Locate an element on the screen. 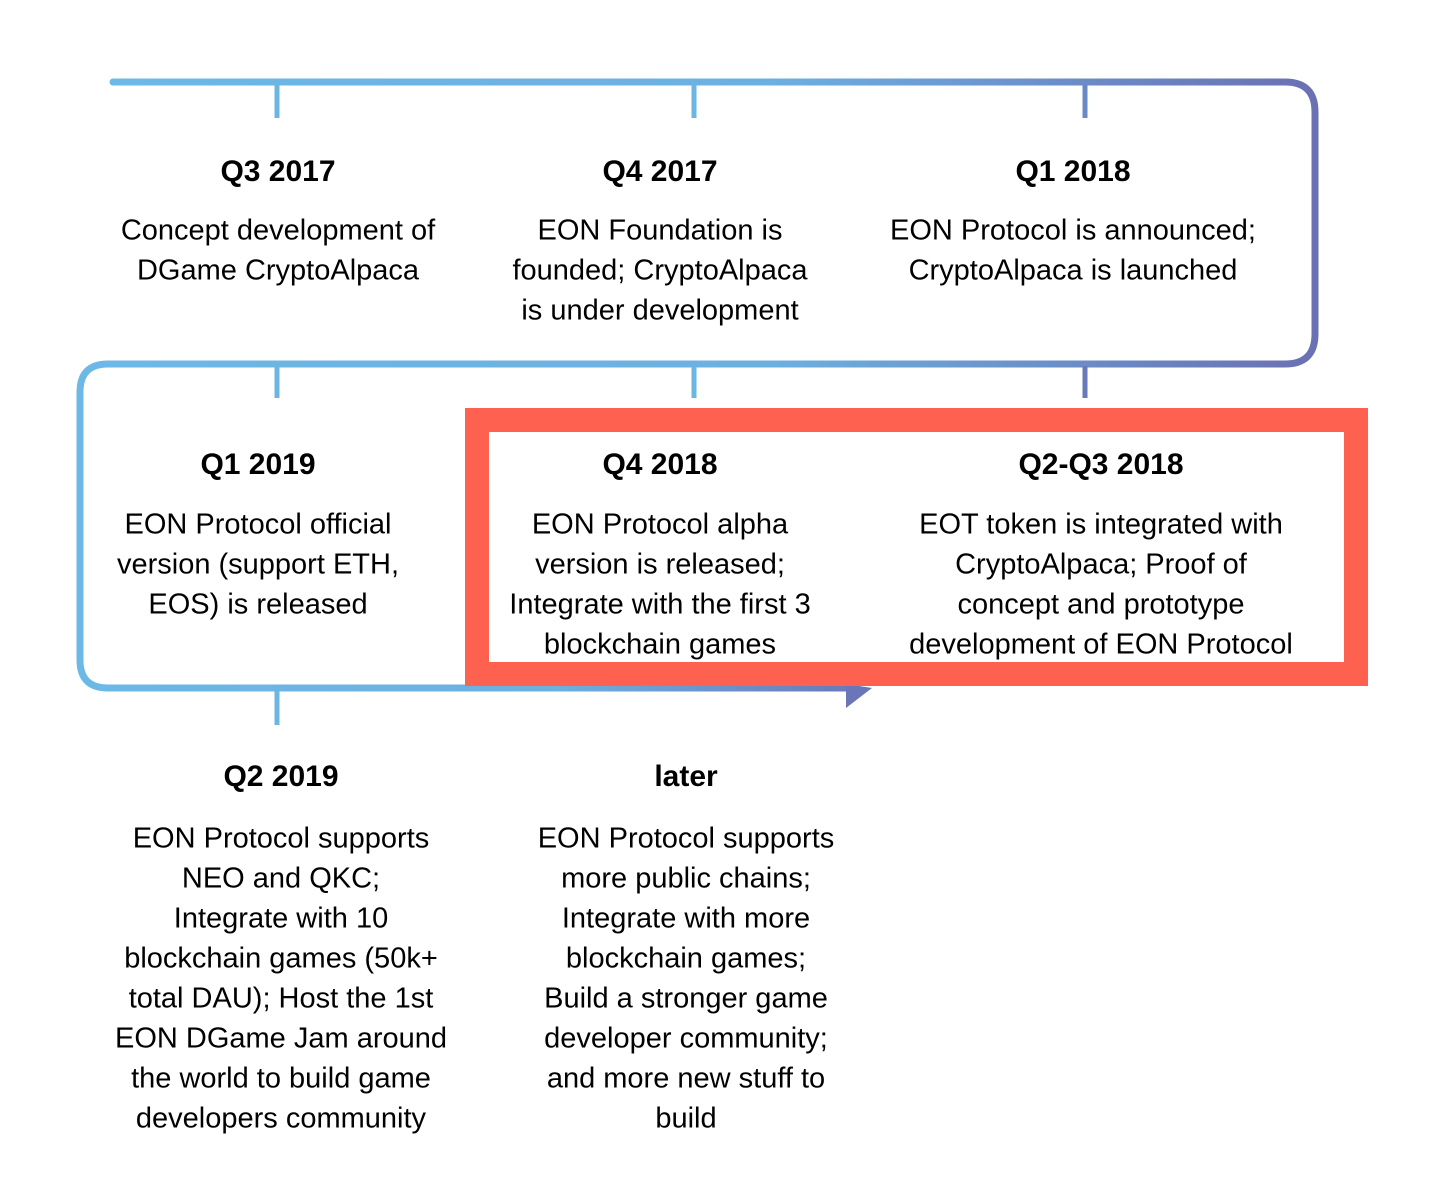  milestone-text: Integrate with the first 3 is located at coordinates (659, 605).